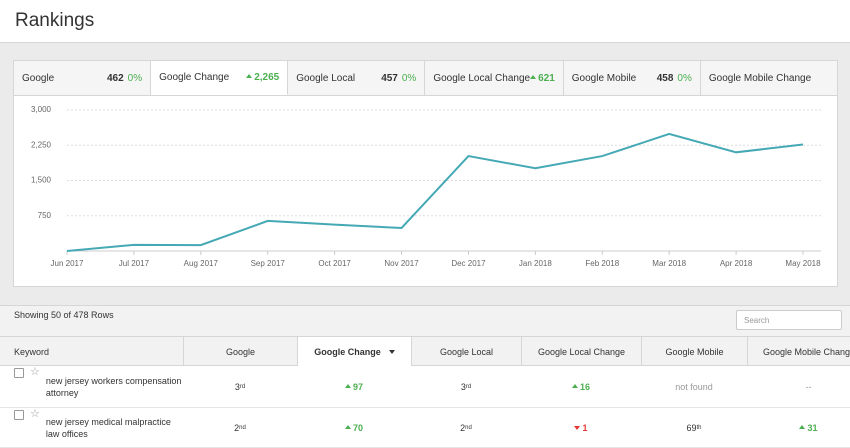  Describe the element at coordinates (38, 78) in the screenshot. I see `tab-name: Google` at that location.